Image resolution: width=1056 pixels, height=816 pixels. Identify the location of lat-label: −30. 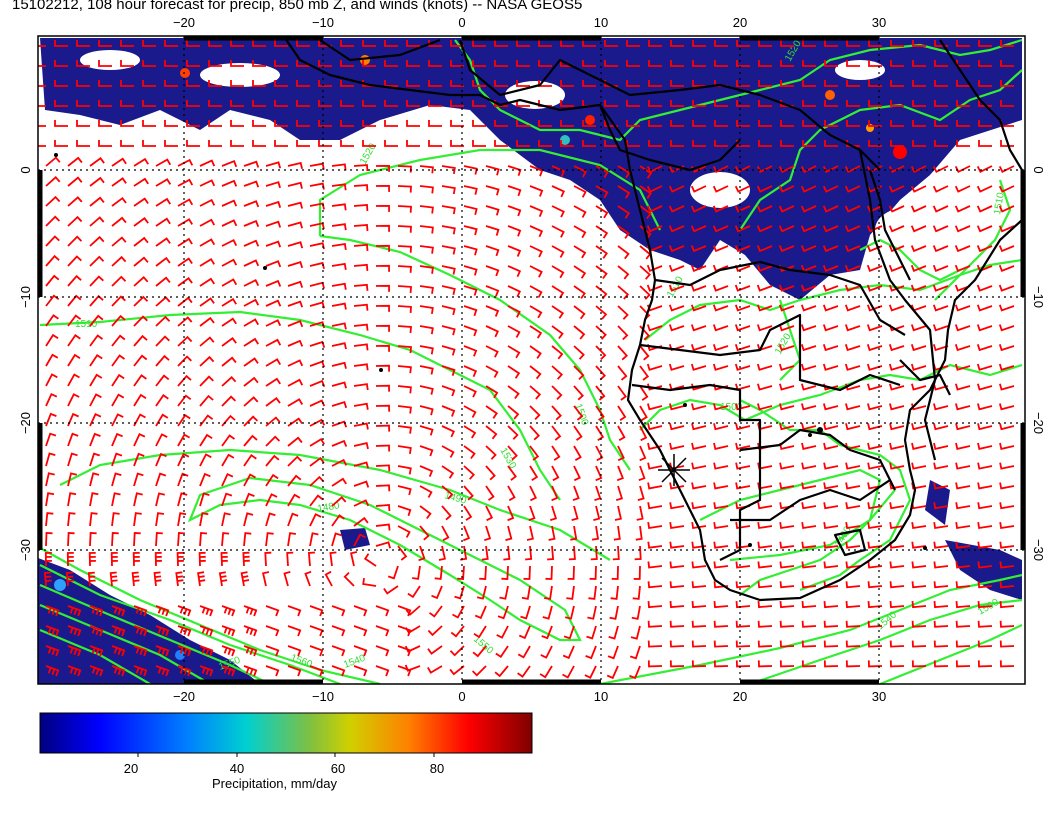
(1038, 550).